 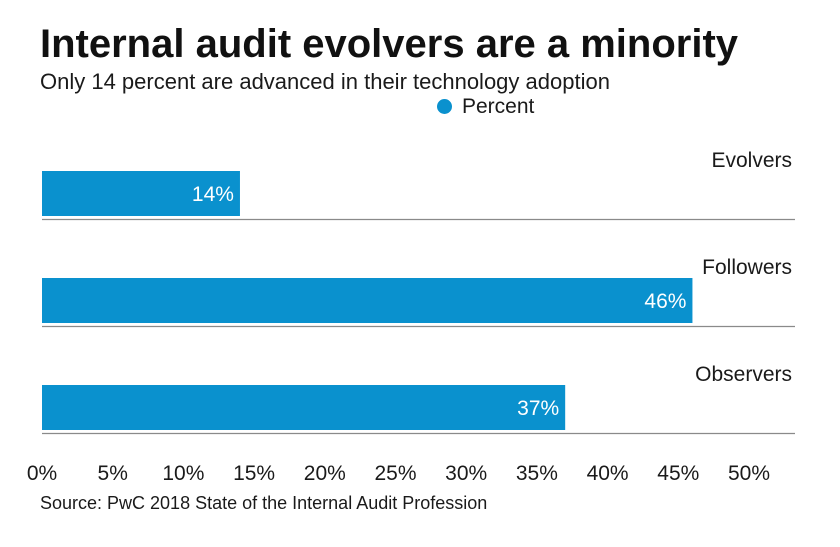 I want to click on data-label-evolvers: 14%, so click(x=213, y=194).